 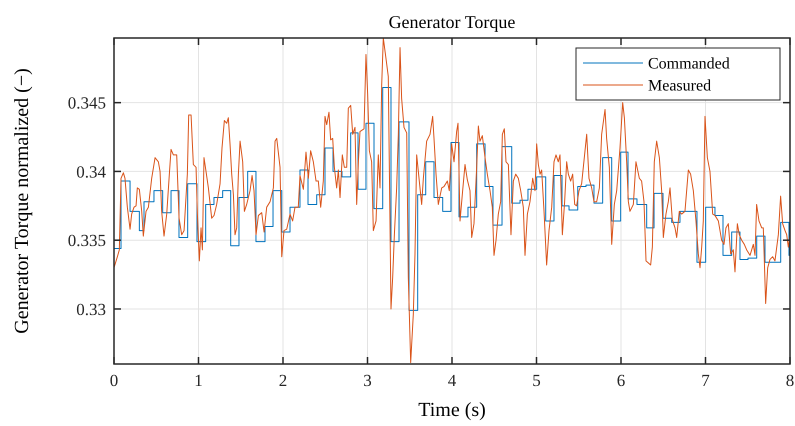 What do you see at coordinates (87, 240) in the screenshot?
I see `y-tick-label: 0.335` at bounding box center [87, 240].